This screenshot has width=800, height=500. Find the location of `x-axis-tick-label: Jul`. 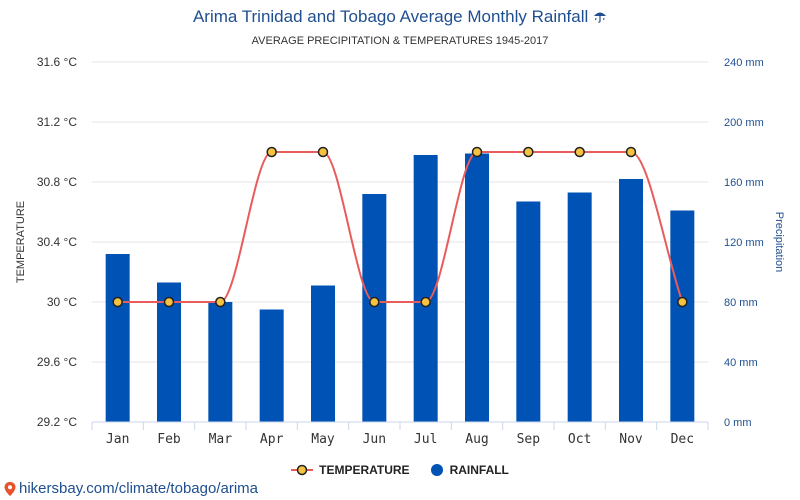

x-axis-tick-label: Jul is located at coordinates (425, 439).